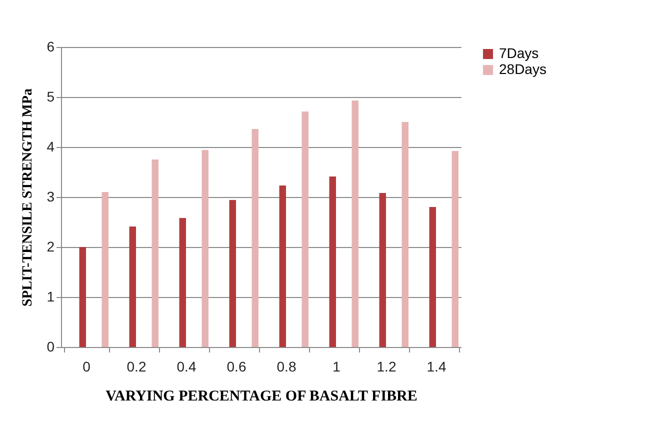 The width and height of the screenshot is (647, 437). What do you see at coordinates (50, 296) in the screenshot?
I see `y-tick-label: 1` at bounding box center [50, 296].